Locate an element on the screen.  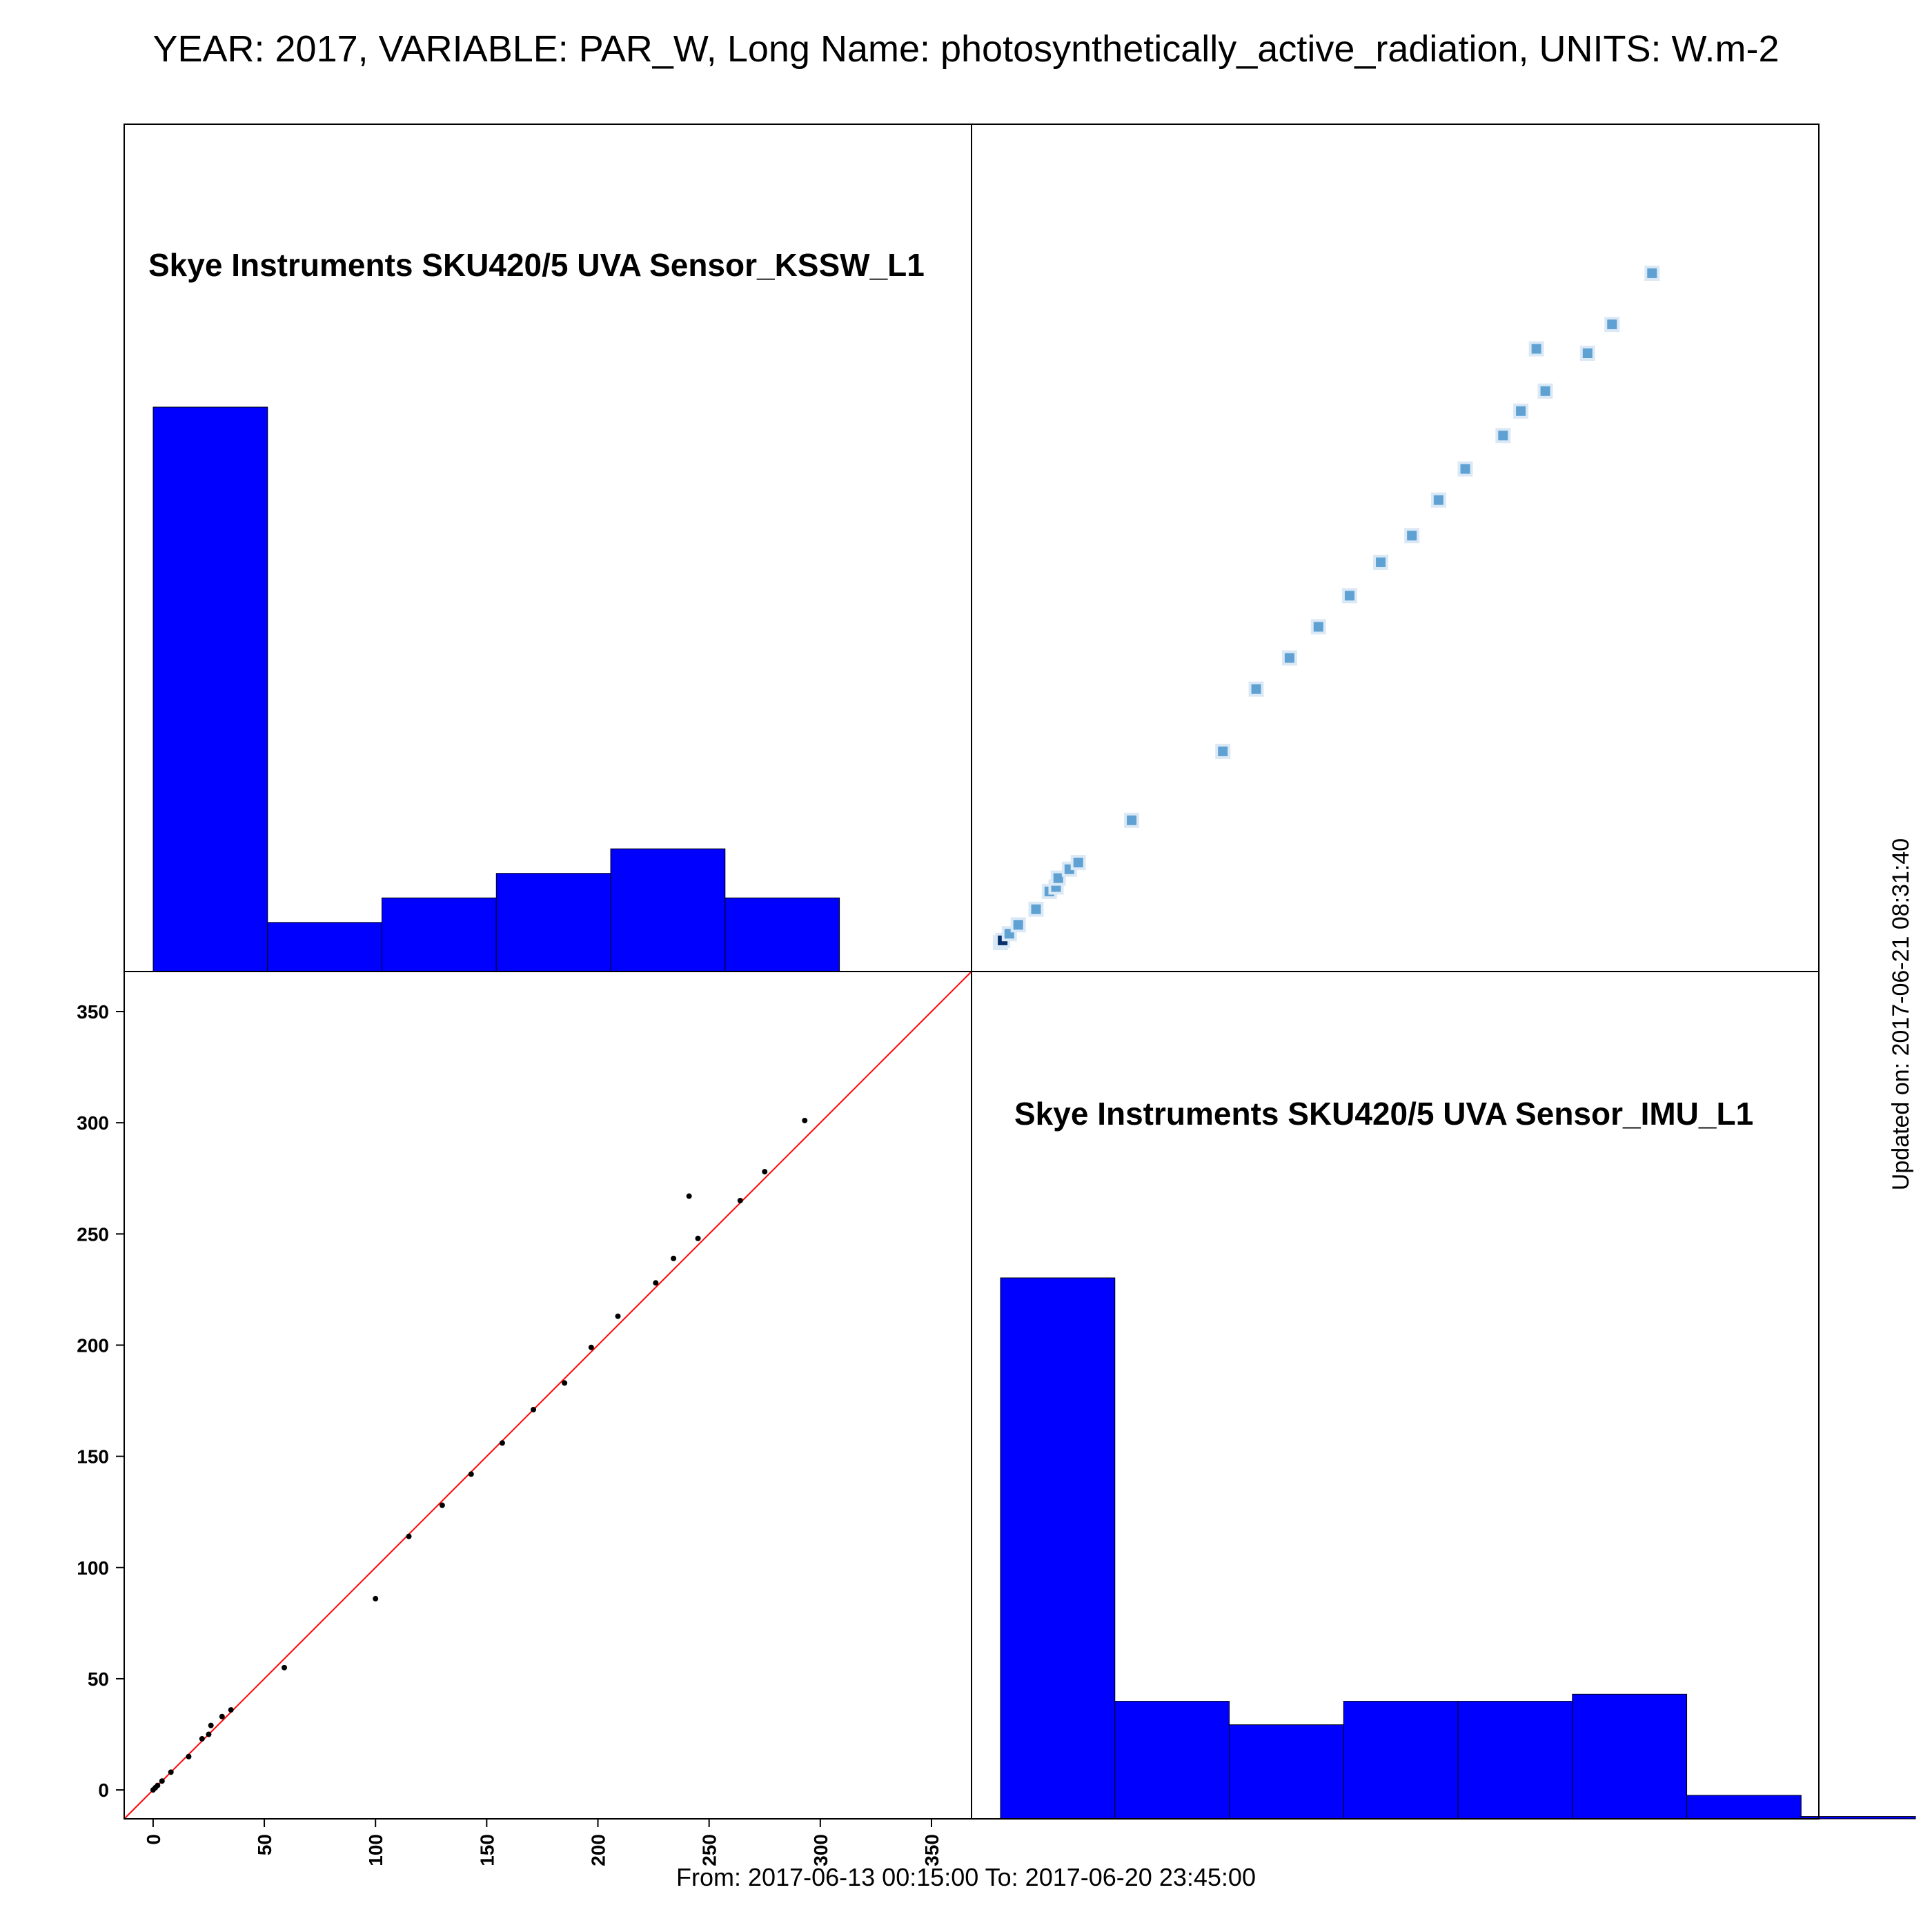
x-tick-label-200: 200 is located at coordinates (598, 1850).